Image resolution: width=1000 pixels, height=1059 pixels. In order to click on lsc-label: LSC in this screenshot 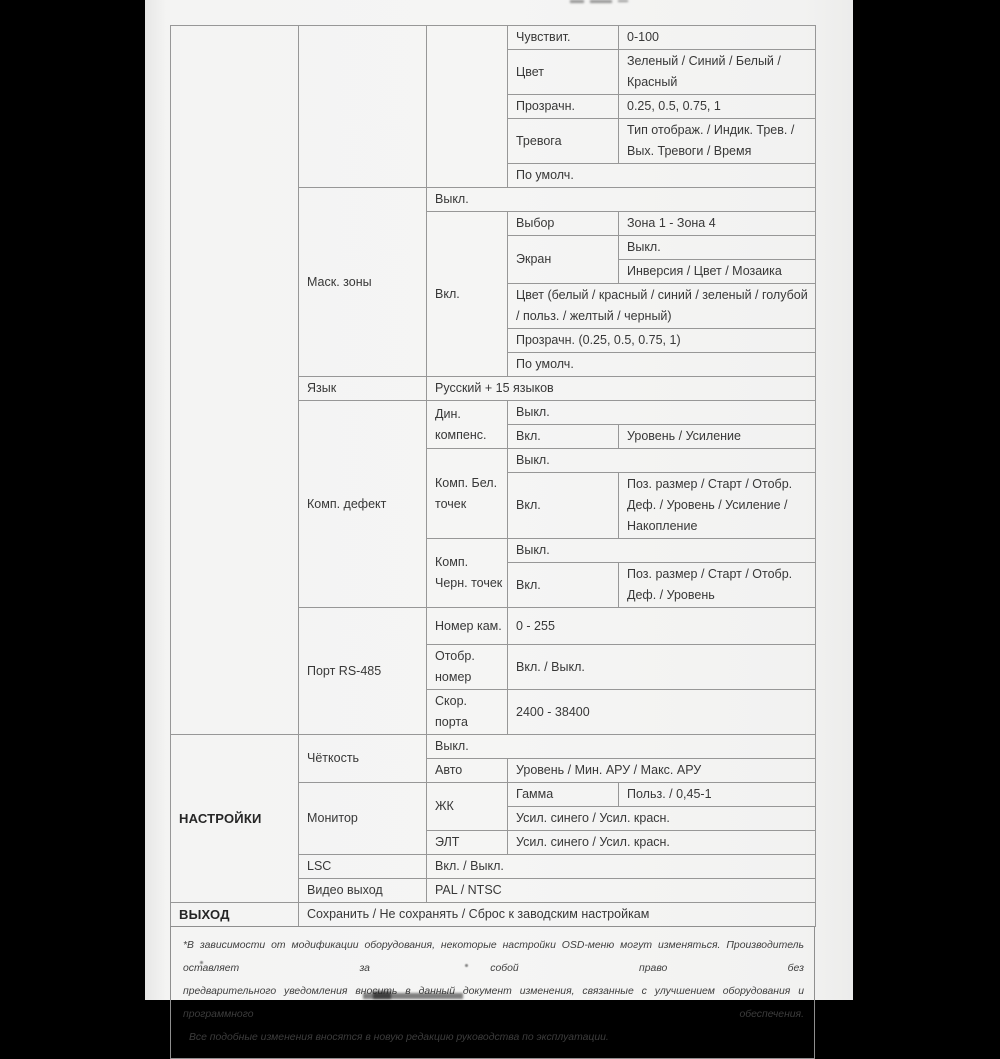, I will do `click(362, 866)`.